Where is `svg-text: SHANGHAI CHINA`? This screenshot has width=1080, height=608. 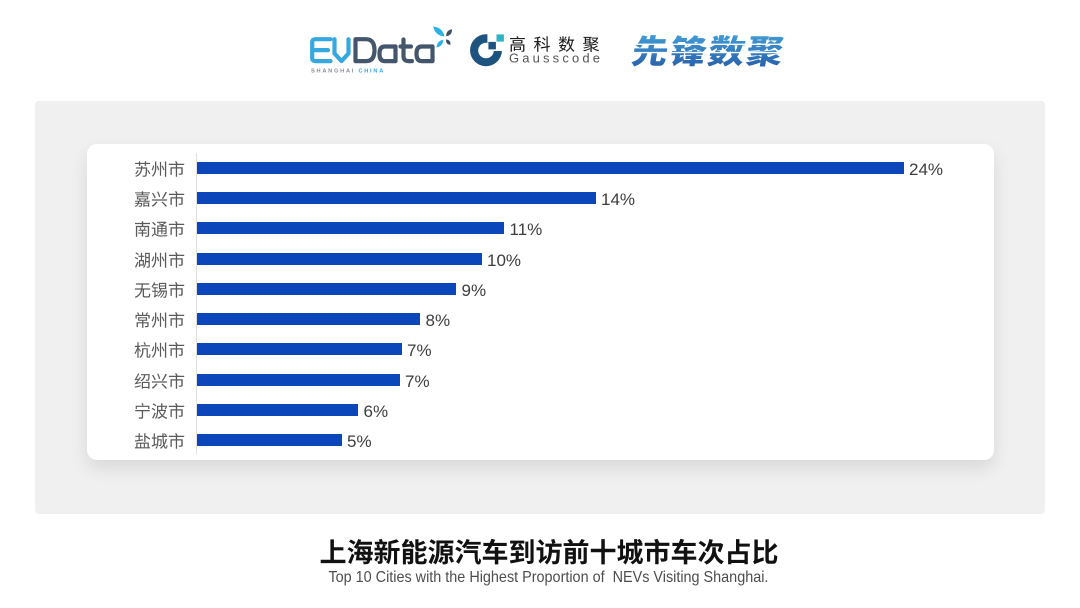 svg-text: SHANGHAI CHINA is located at coordinates (348, 72).